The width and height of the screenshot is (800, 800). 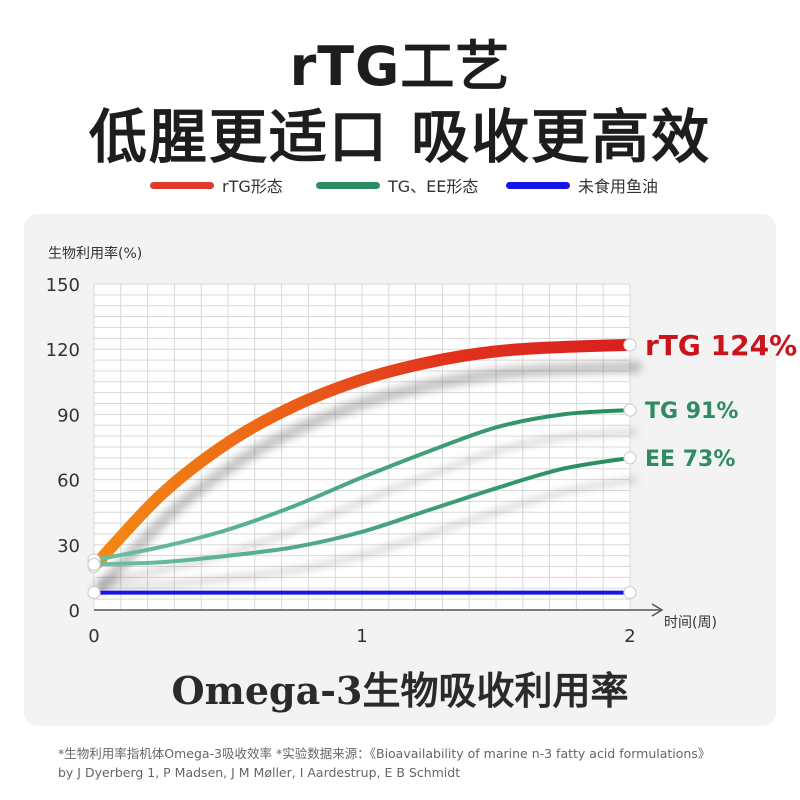 I want to click on x-tick-label: 2, so click(x=629, y=636).